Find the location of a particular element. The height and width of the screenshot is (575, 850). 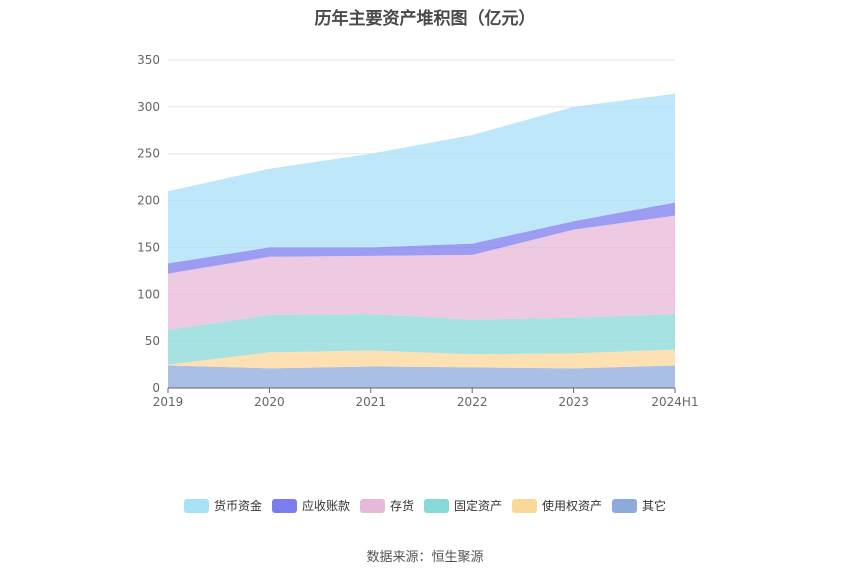

y-tick-label: 250 is located at coordinates (148, 154).